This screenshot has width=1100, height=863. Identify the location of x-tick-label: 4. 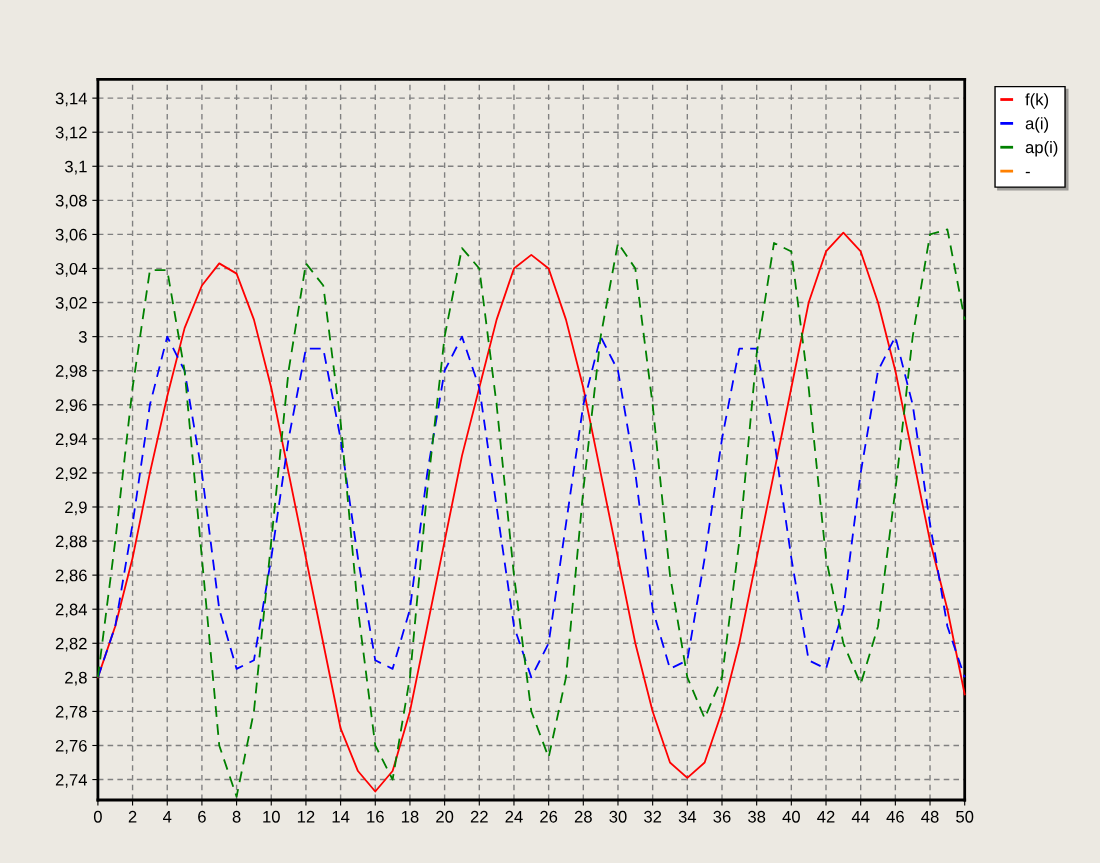
(167, 817).